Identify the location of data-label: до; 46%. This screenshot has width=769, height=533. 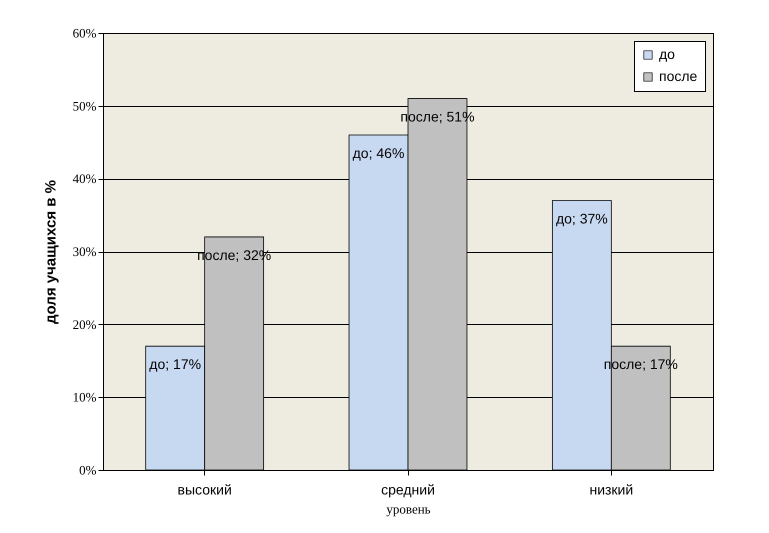
(378, 152).